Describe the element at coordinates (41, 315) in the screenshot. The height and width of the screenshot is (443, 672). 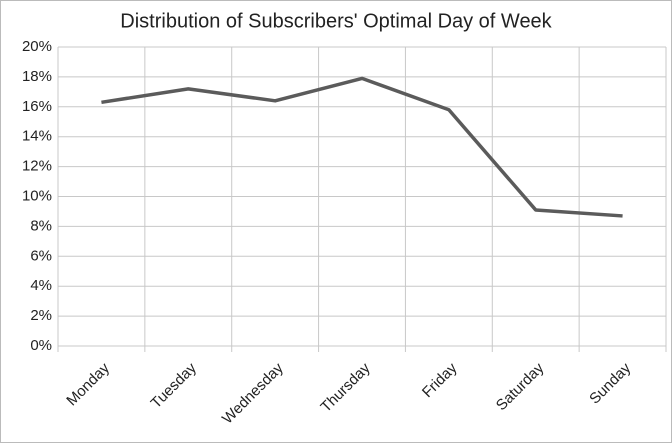
I see `y-tick-label: 2%` at that location.